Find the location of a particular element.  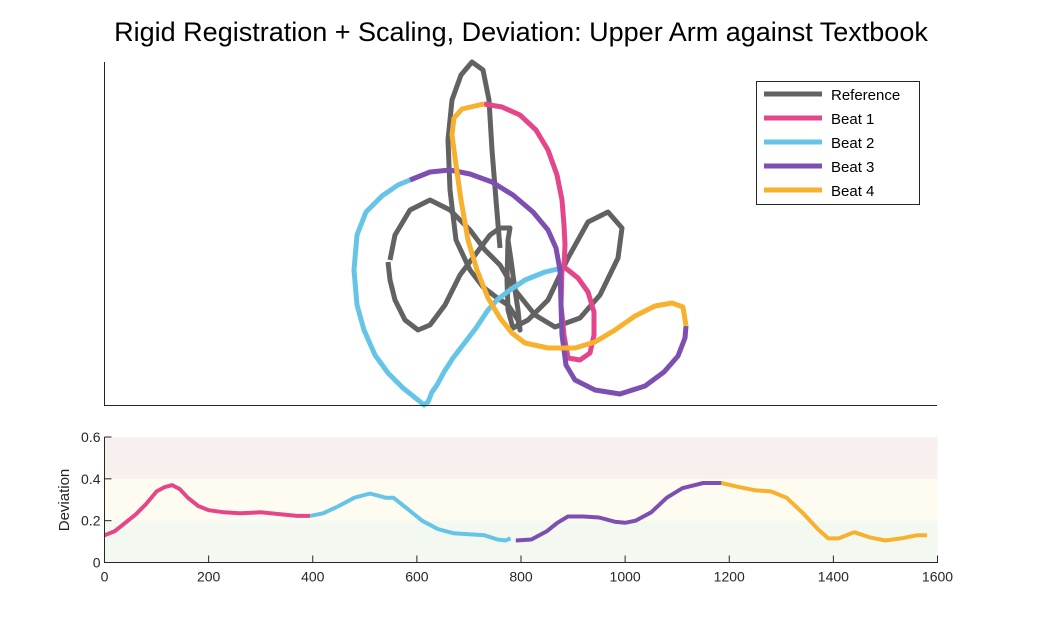

legend-entry-beat-3: Beat 3 is located at coordinates (819, 167).